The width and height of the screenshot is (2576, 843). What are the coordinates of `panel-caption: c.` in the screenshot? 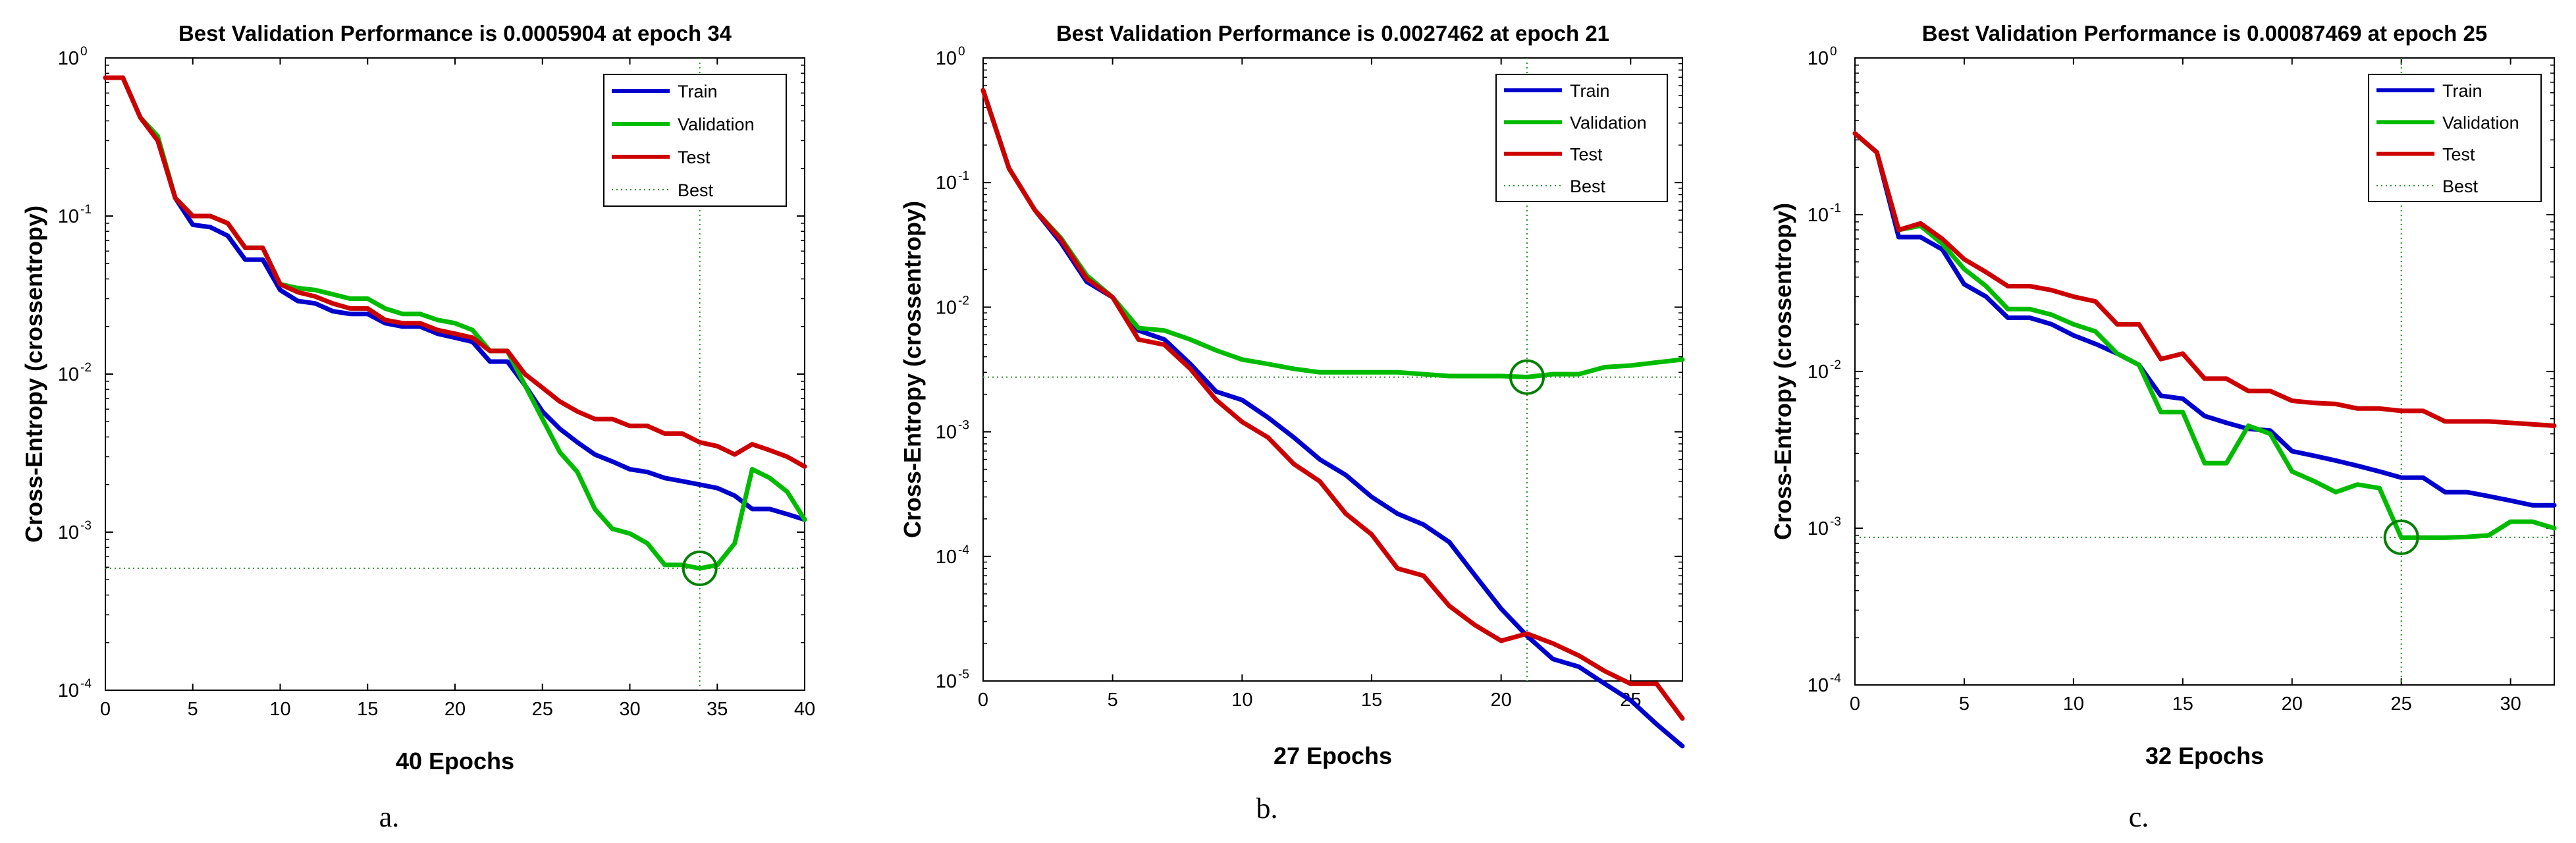 It's located at (2139, 817).